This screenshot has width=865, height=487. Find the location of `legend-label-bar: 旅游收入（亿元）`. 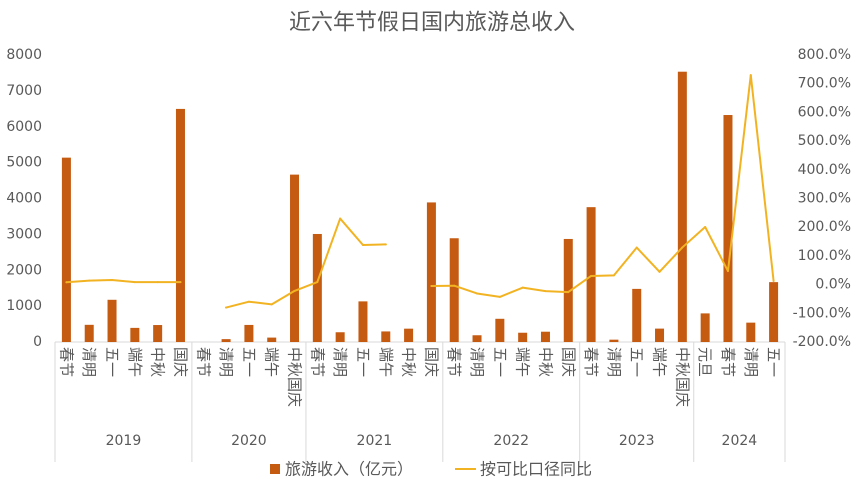

legend-label-bar: 旅游收入（亿元） is located at coordinates (349, 469).